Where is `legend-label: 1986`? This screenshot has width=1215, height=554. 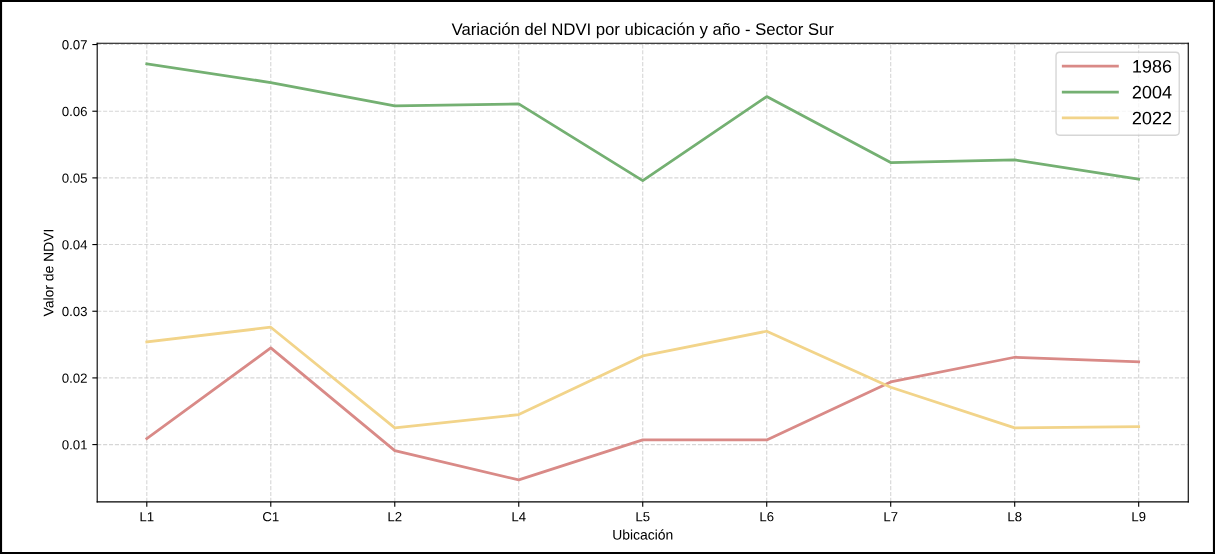
legend-label: 1986 is located at coordinates (1152, 66).